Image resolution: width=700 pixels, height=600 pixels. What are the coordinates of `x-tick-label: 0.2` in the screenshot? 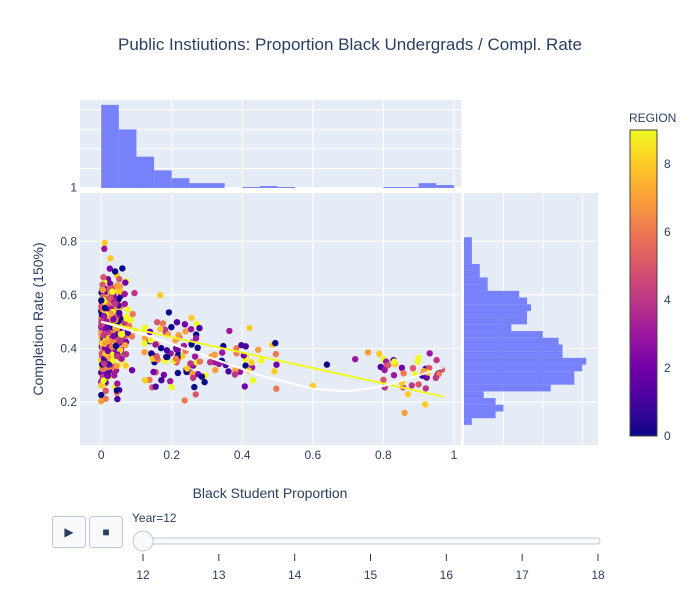 It's located at (171, 455).